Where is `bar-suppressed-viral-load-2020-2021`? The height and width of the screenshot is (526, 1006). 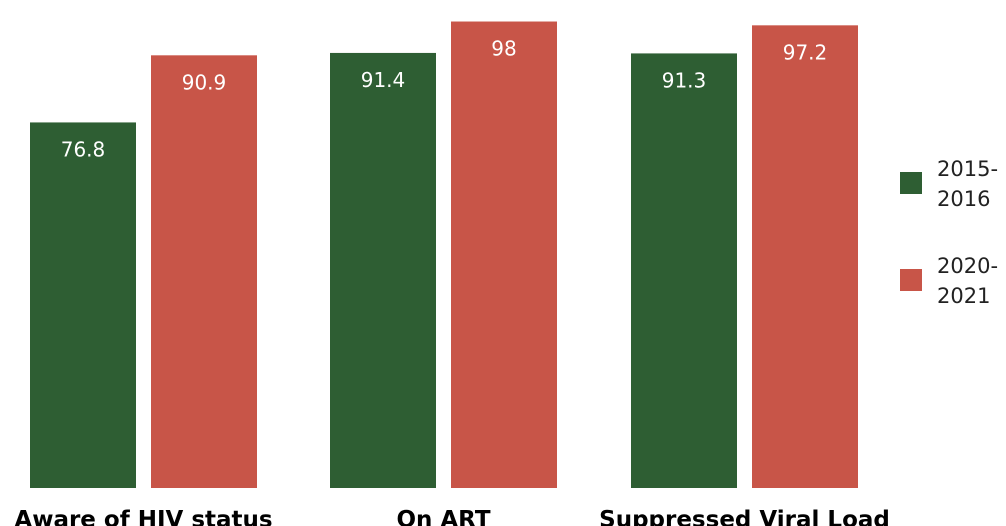 bar-suppressed-viral-load-2020-2021 is located at coordinates (805, 256).